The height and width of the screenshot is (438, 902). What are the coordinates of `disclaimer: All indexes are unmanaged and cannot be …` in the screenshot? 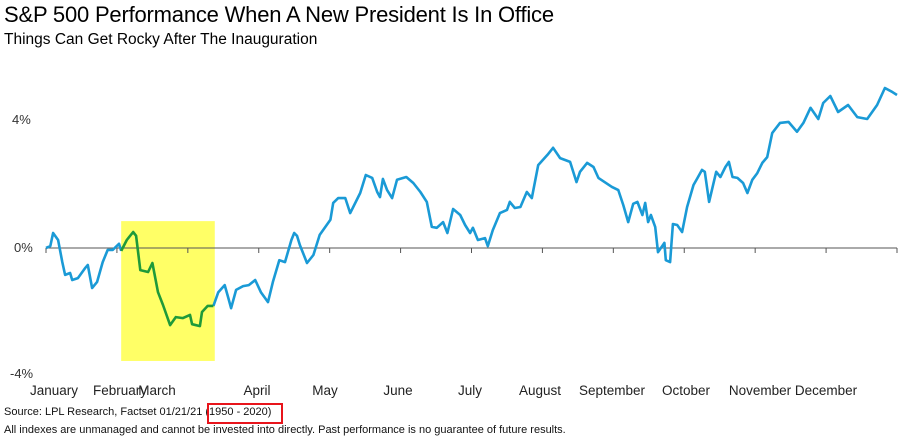 It's located at (285, 430).